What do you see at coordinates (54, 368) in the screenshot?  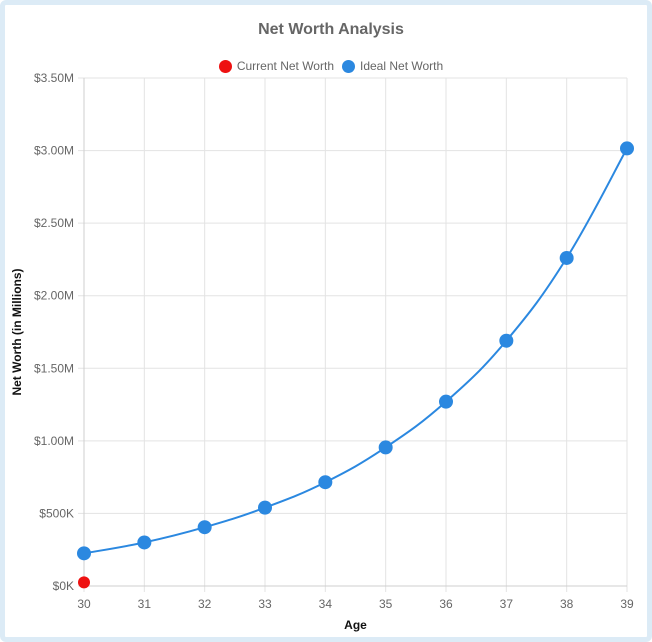 I see `y-tick-label: $1.50M` at bounding box center [54, 368].